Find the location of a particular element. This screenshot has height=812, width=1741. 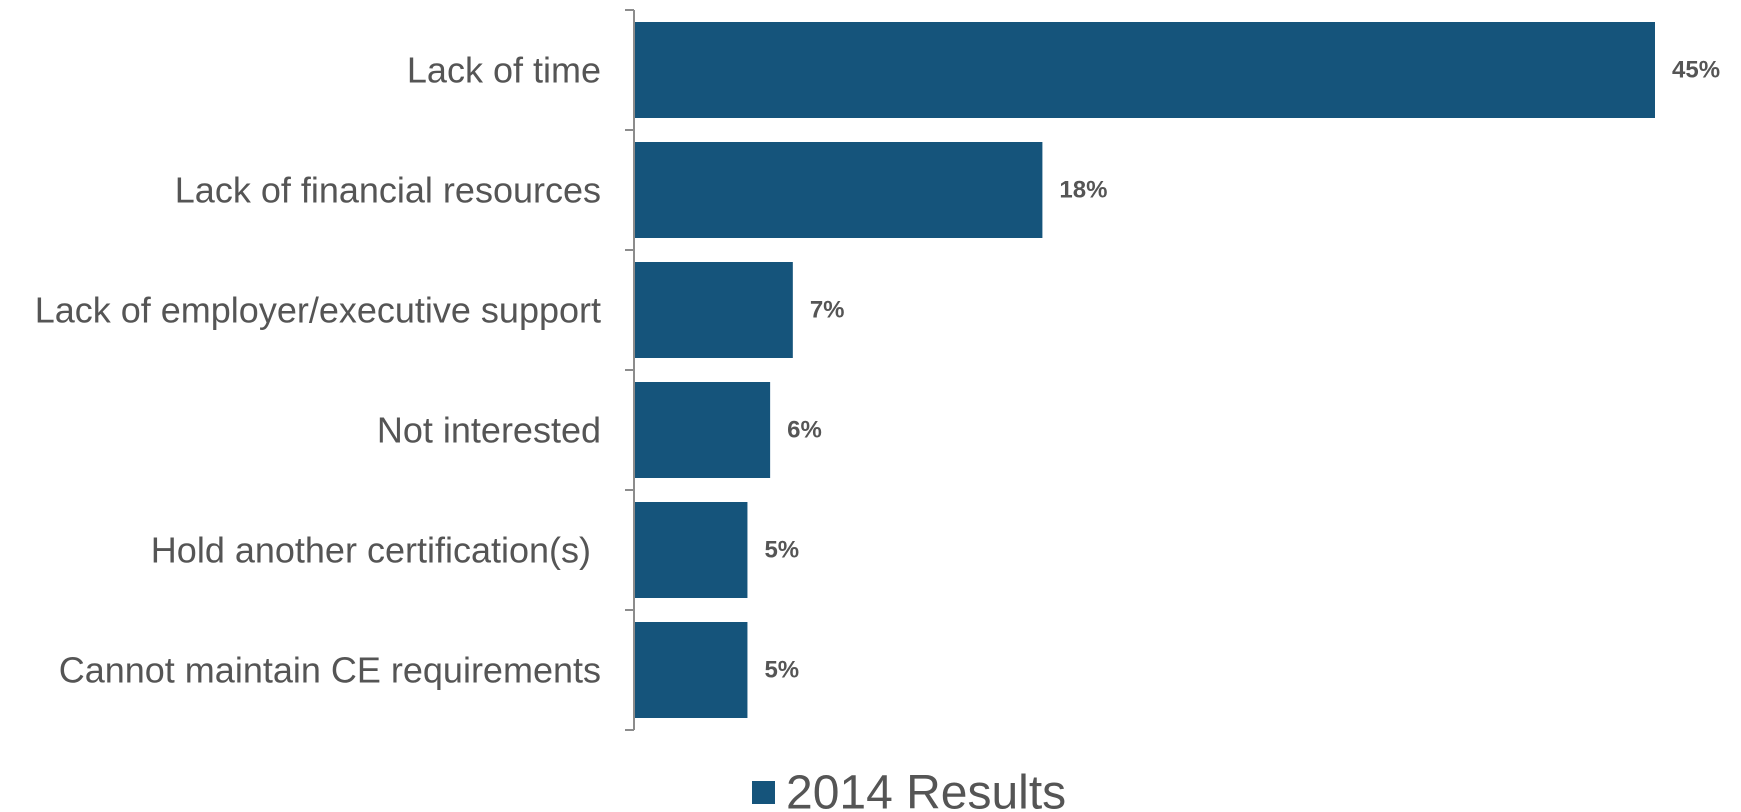

category-label: Hold another certification(s) is located at coordinates (376, 550).